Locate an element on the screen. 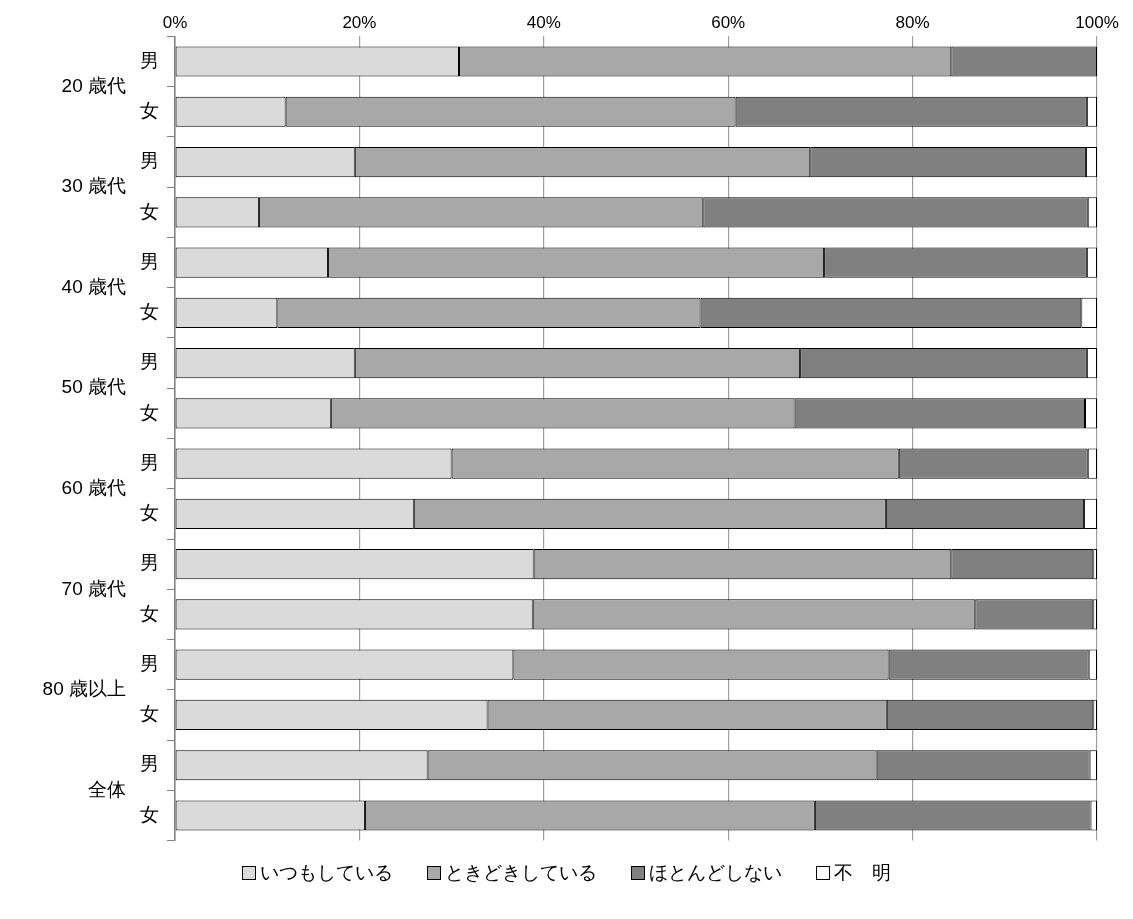 The height and width of the screenshot is (919, 1133). text: 80 歳以上 is located at coordinates (84, 689).